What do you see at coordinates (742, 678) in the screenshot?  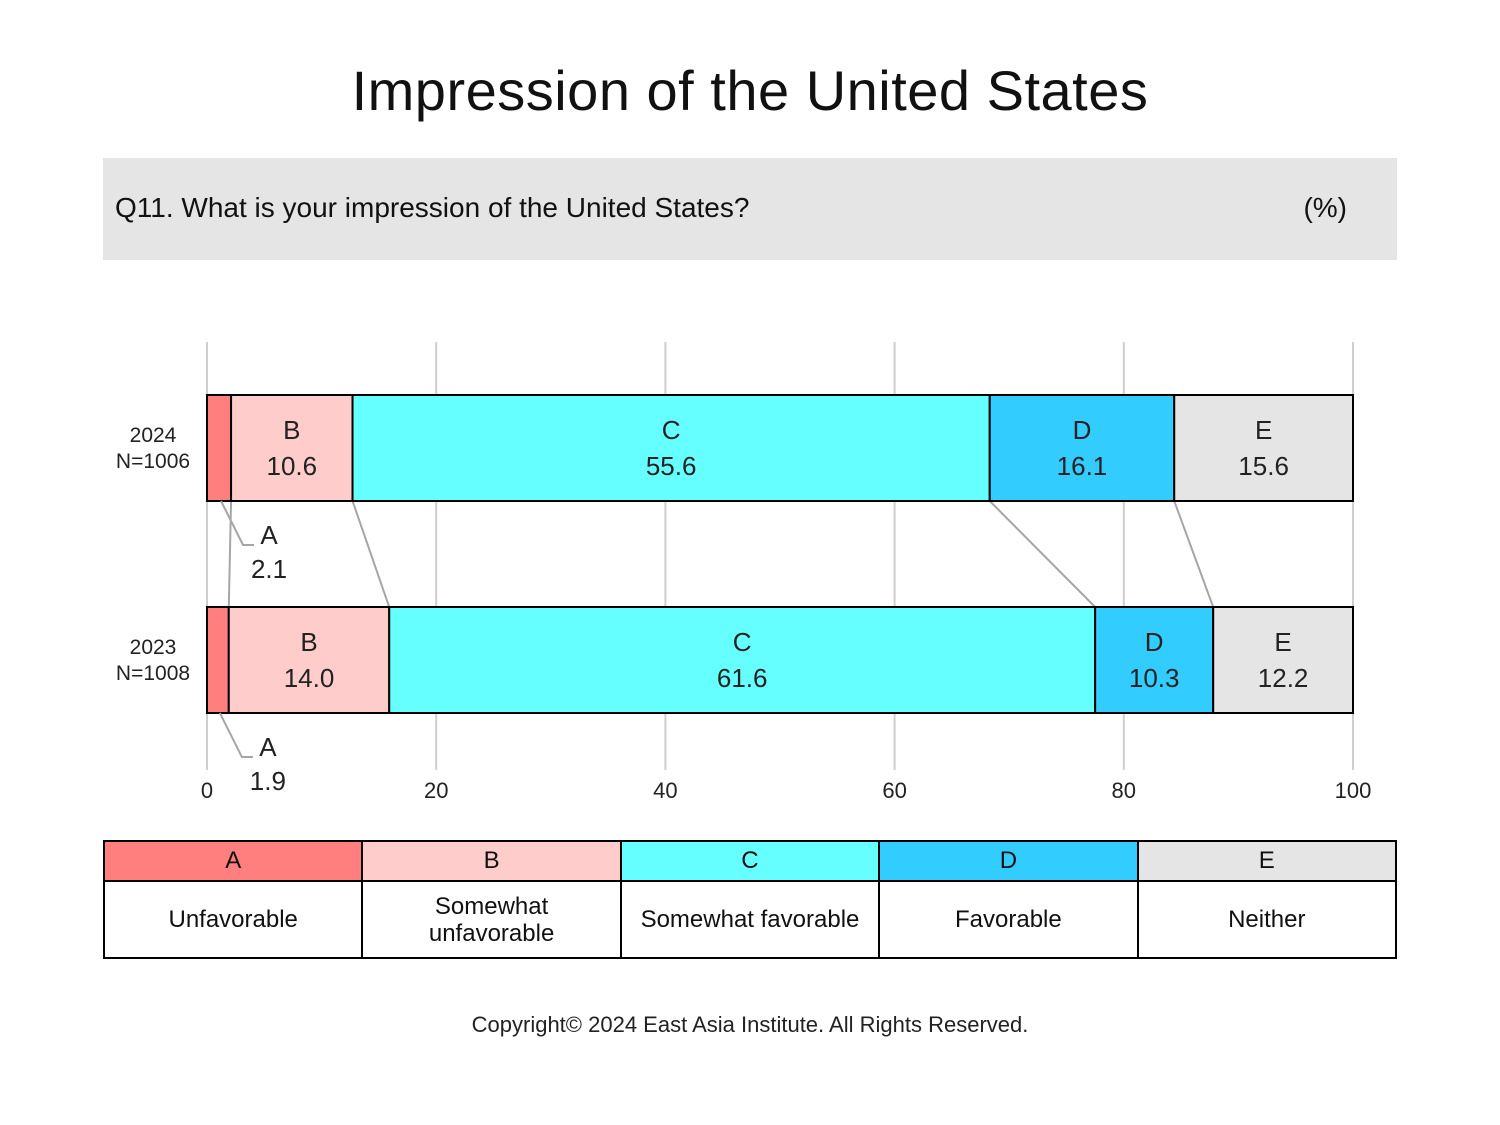 I see `data-label-2023-c: 61.6` at bounding box center [742, 678].